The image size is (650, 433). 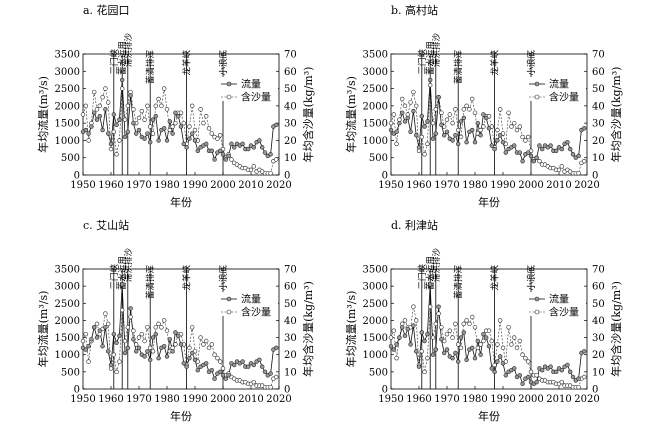 What do you see at coordinates (502, 399) in the screenshot?
I see `x-tick-label: 1990` at bounding box center [502, 399].